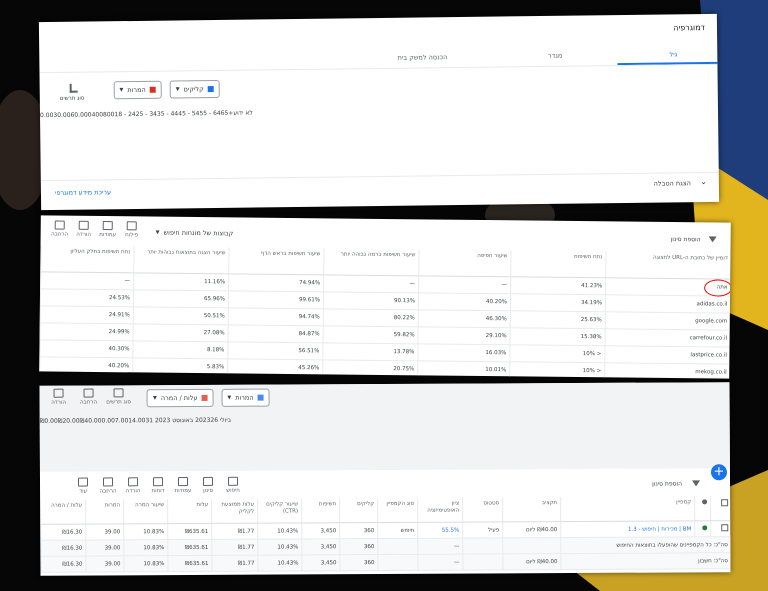  Describe the element at coordinates (440, 562) in the screenshot. I see `summary-optimization: —` at that location.